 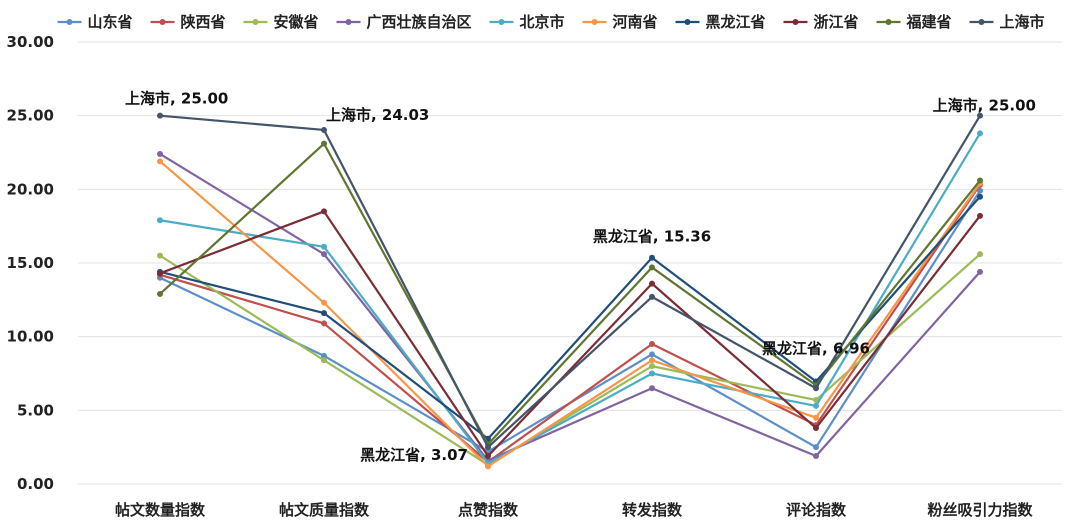 What do you see at coordinates (377, 115) in the screenshot?
I see `data-label: 上海市, 24.03` at bounding box center [377, 115].